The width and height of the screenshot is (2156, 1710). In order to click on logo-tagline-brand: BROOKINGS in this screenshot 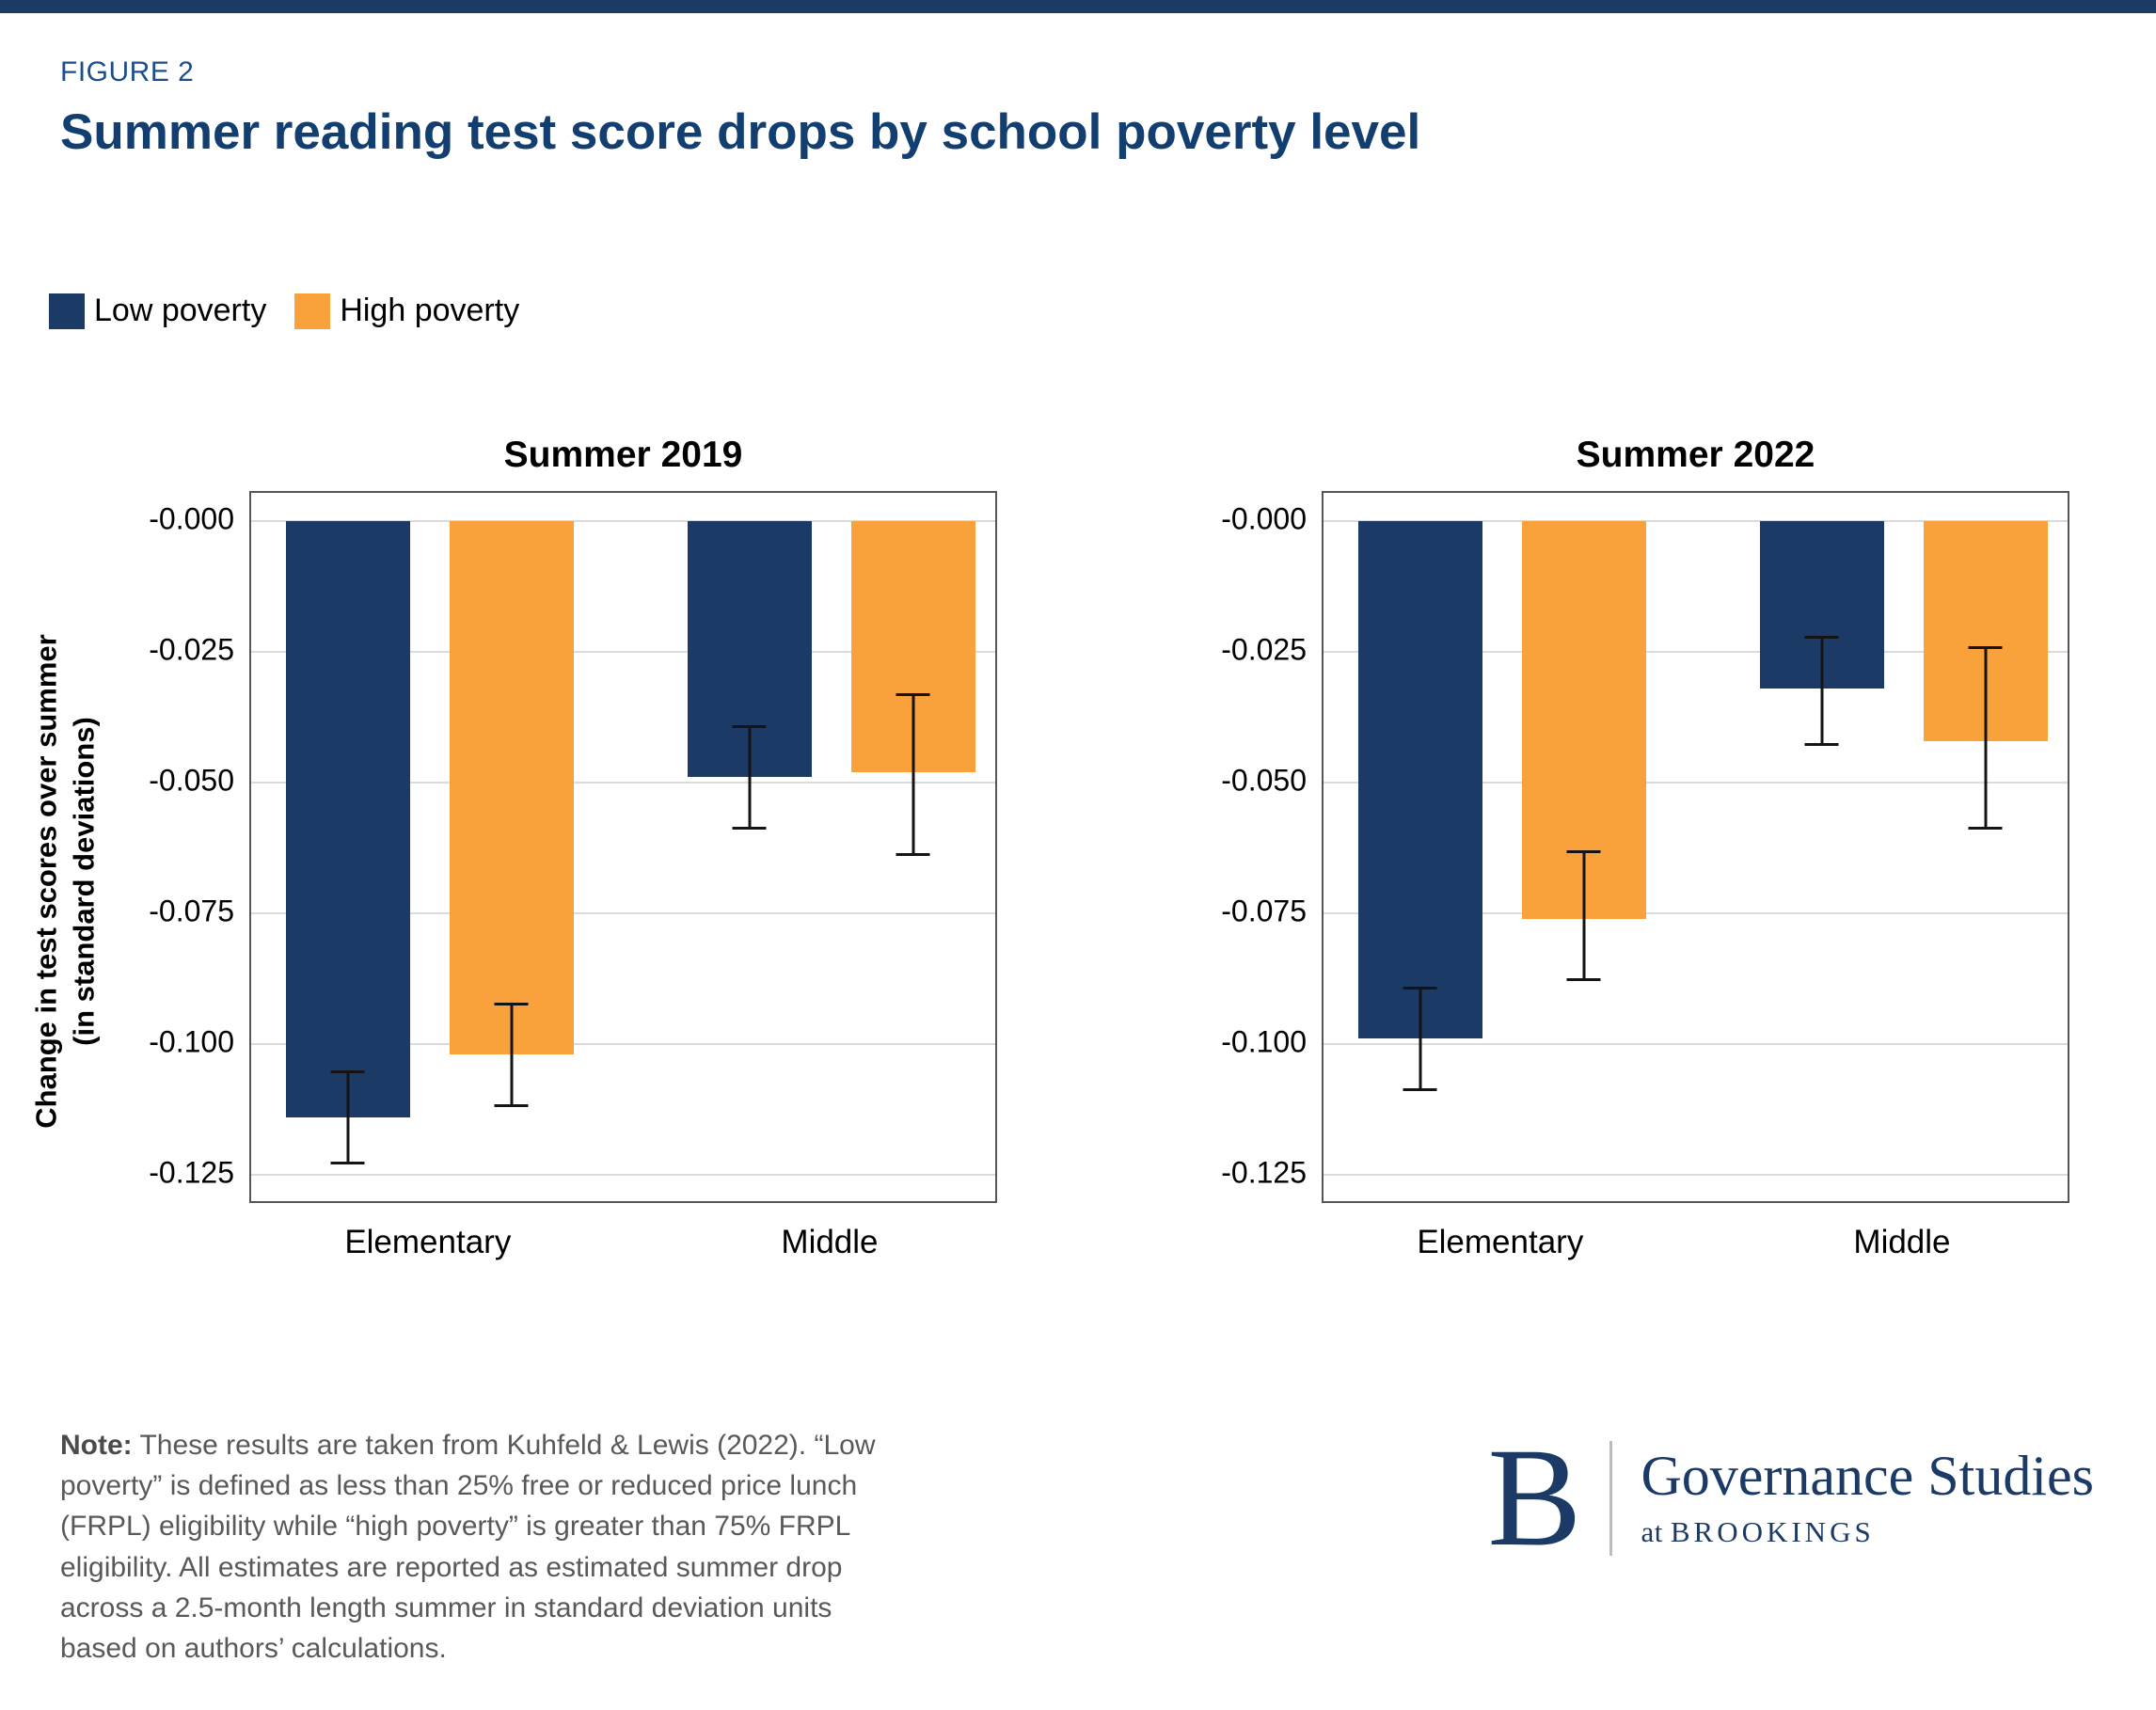, I will do `click(1772, 1532)`.